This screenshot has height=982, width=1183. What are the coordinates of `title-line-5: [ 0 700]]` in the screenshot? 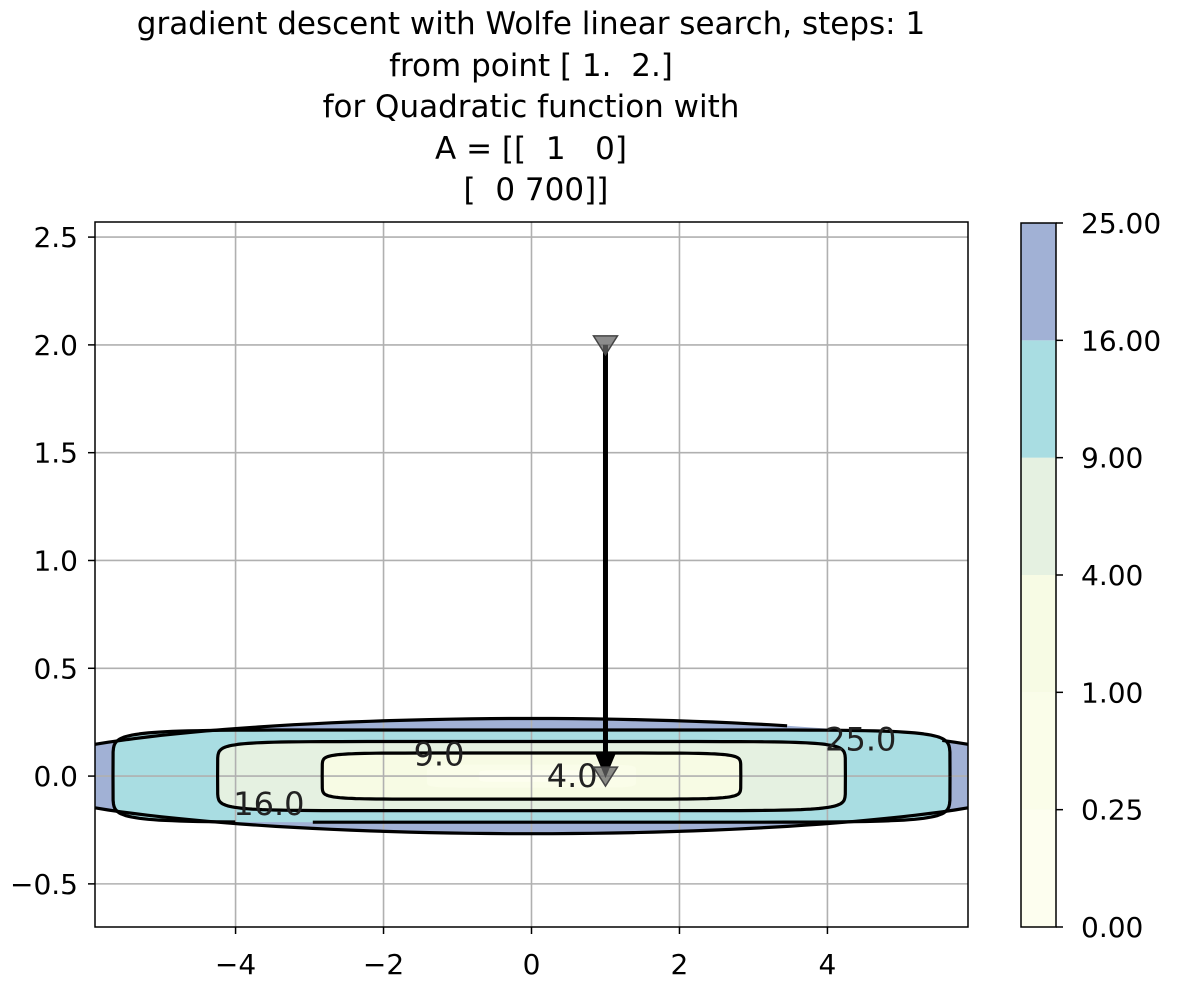 It's located at (531, 190).